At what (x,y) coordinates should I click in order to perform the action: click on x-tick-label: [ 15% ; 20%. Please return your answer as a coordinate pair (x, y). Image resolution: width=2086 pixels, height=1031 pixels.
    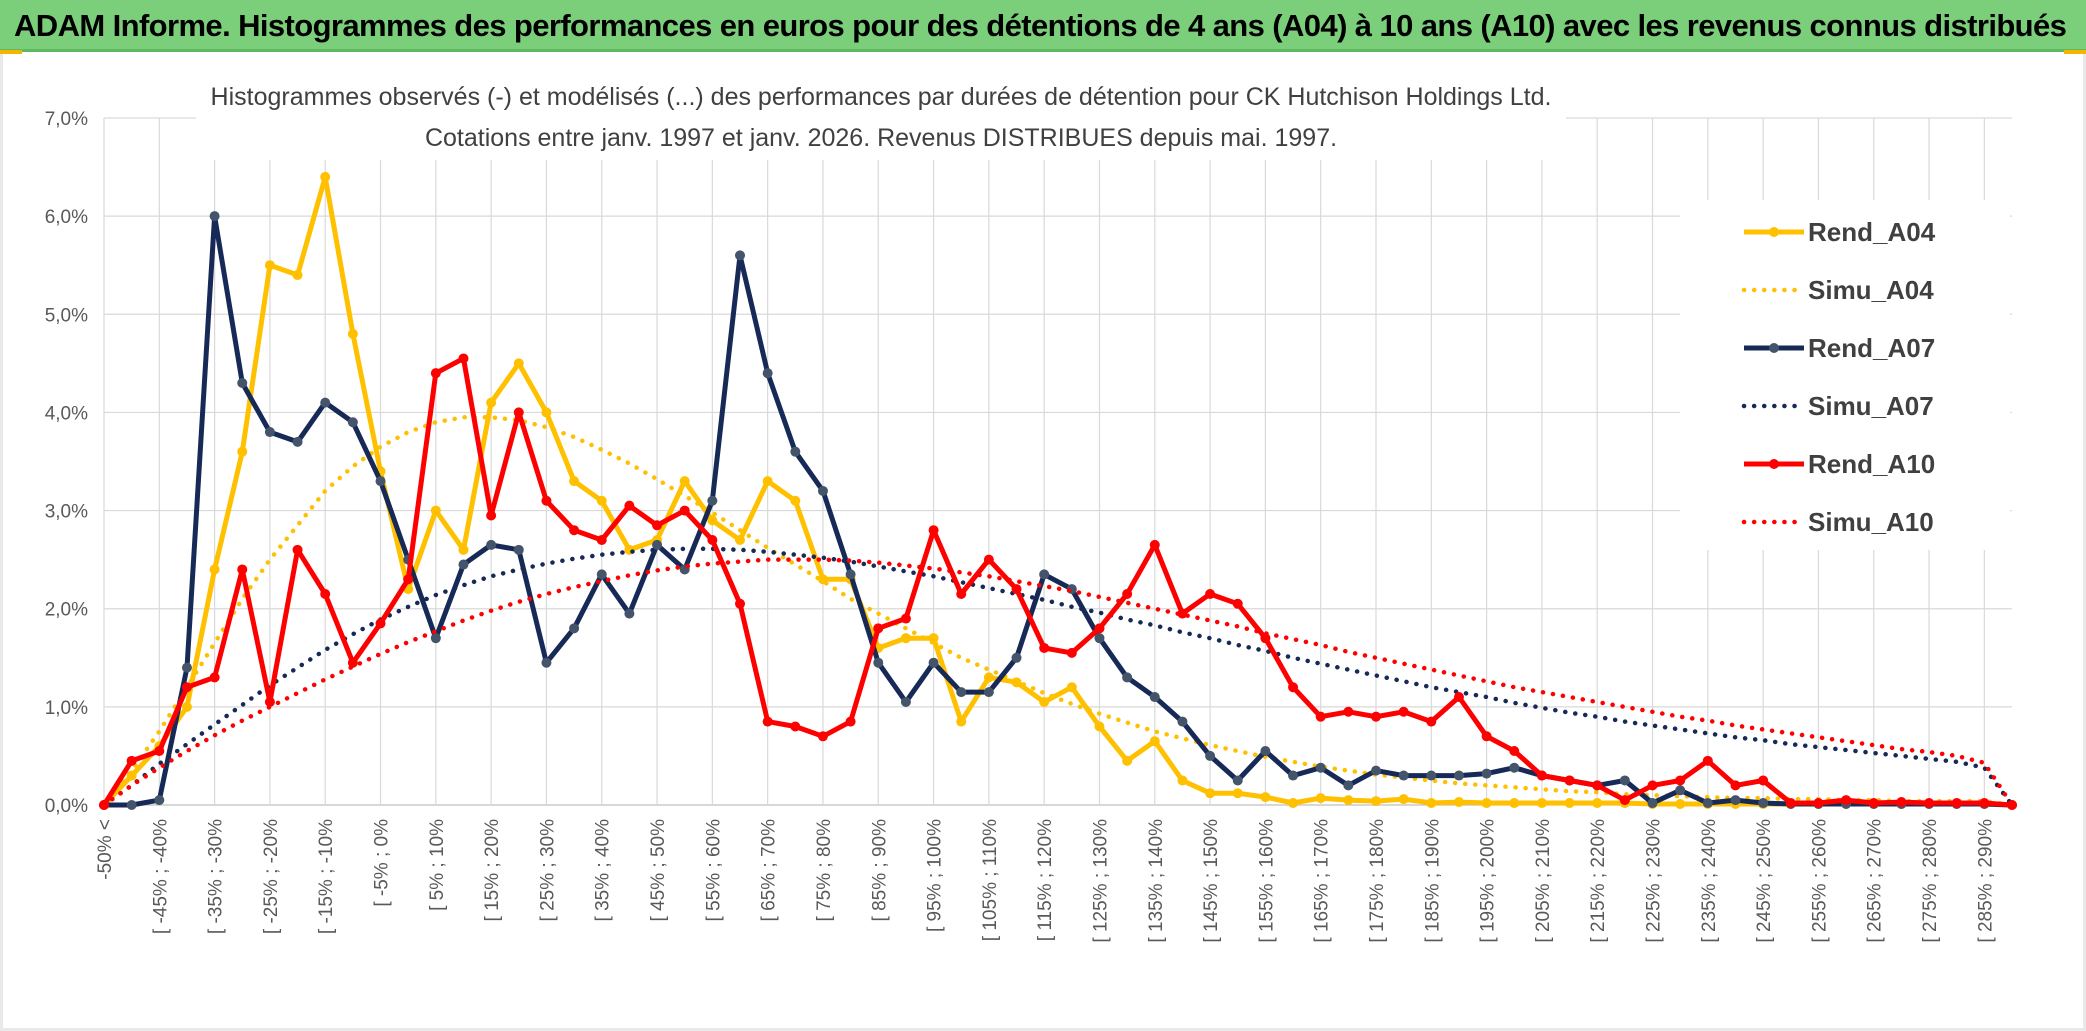
    Looking at the image, I should click on (492, 870).